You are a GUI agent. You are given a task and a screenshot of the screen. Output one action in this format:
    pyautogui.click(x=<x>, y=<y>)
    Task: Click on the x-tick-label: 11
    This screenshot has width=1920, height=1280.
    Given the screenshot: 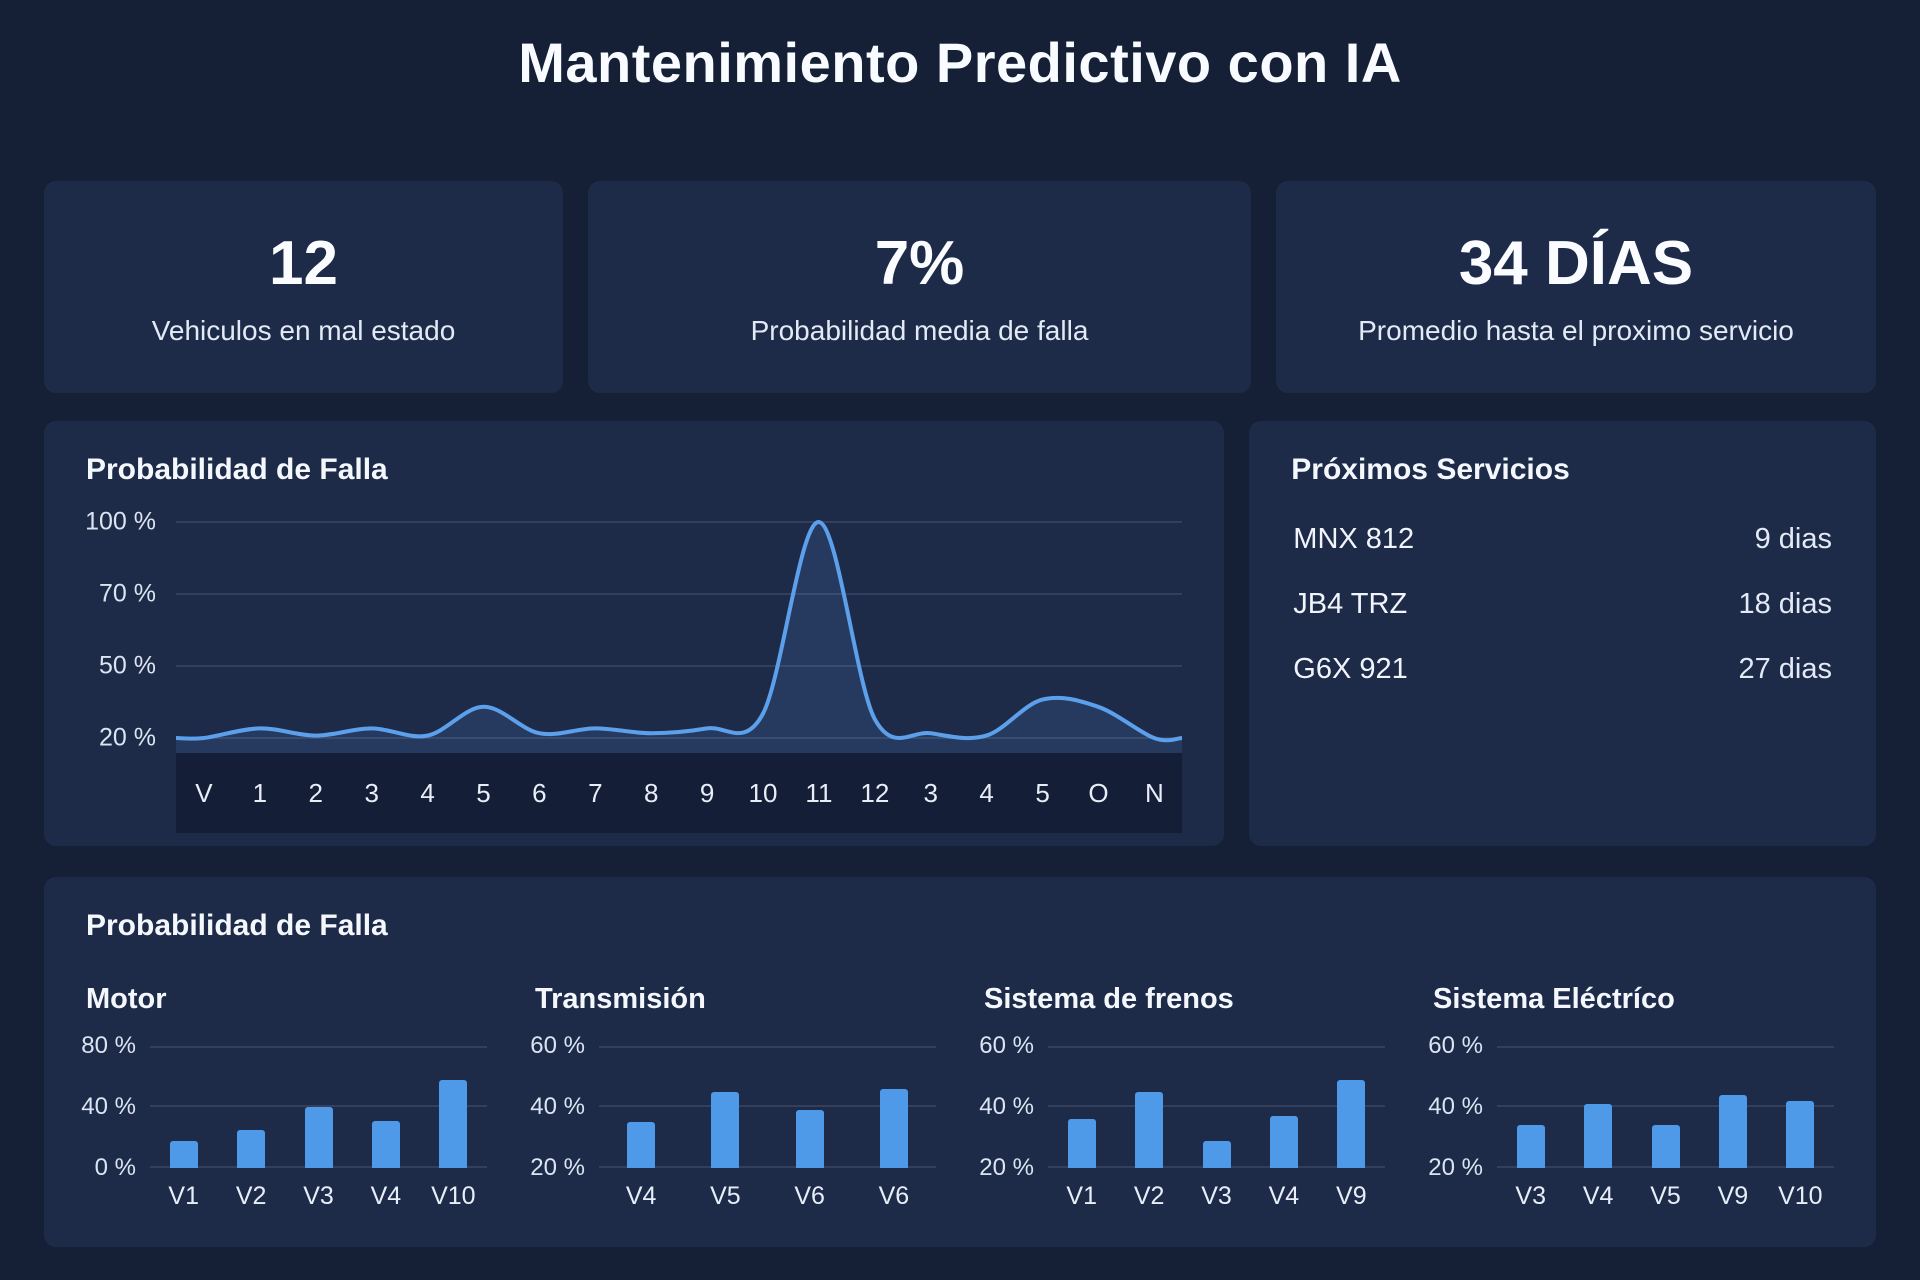 What is the action you would take?
    pyautogui.click(x=819, y=792)
    